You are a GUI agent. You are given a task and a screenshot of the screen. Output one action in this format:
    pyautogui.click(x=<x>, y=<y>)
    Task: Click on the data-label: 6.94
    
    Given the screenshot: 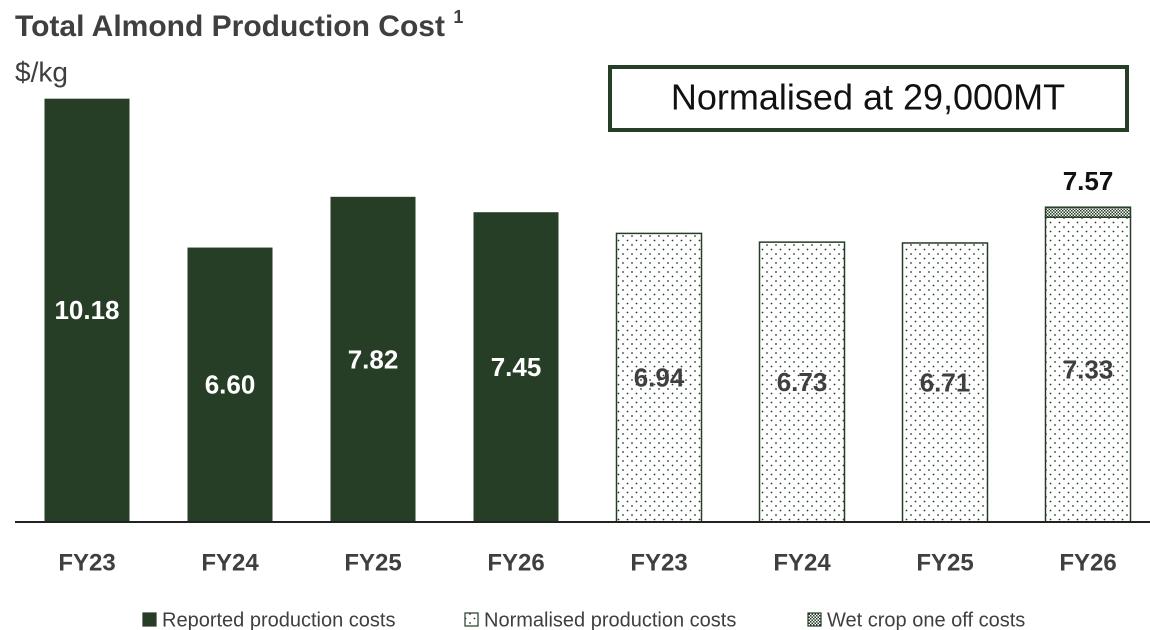 What is the action you would take?
    pyautogui.click(x=659, y=378)
    